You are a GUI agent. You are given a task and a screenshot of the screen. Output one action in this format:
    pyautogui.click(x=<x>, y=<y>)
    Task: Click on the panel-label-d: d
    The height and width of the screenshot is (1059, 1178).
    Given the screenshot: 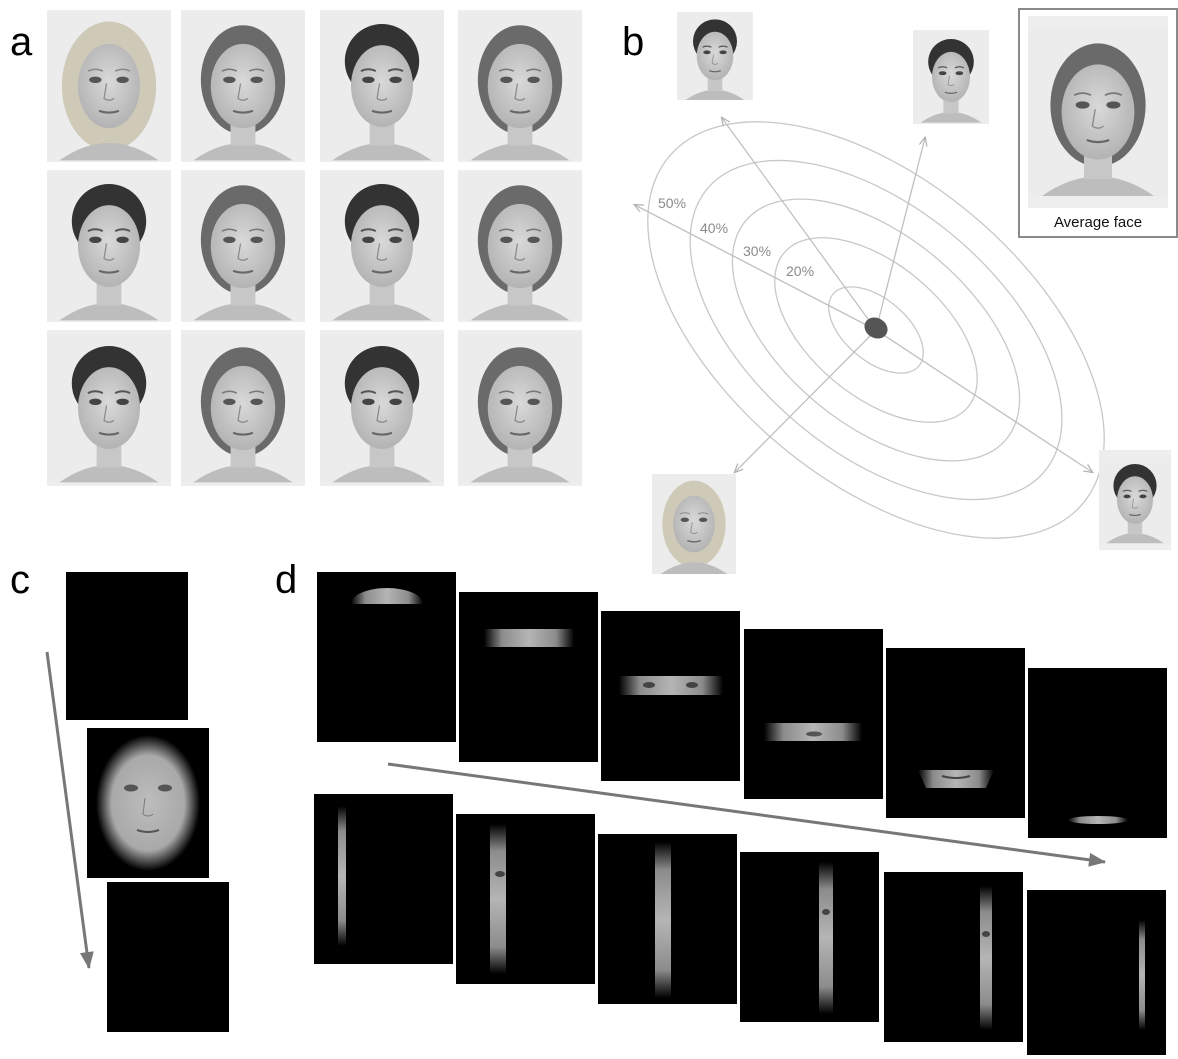 What is the action you would take?
    pyautogui.click(x=286, y=580)
    